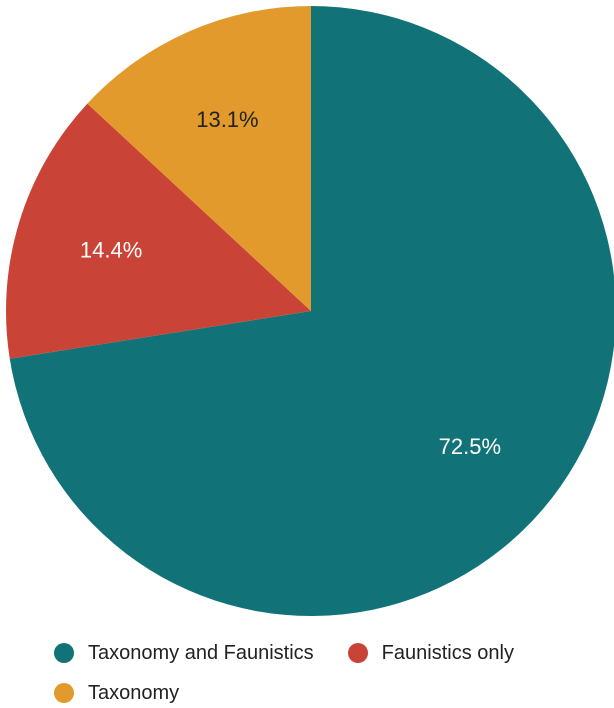  Describe the element at coordinates (111, 250) in the screenshot. I see `slice-label-faunistics-only: 14.4%` at that location.